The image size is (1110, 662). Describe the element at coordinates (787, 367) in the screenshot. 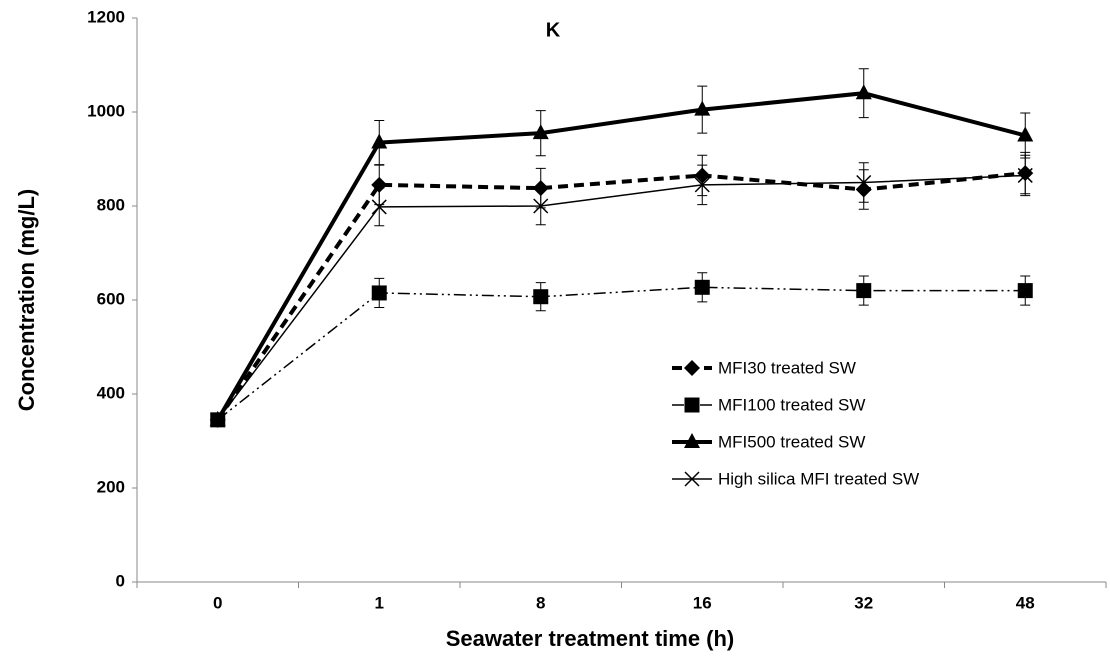

I see `legend-label: MFI30 treated SW` at that location.